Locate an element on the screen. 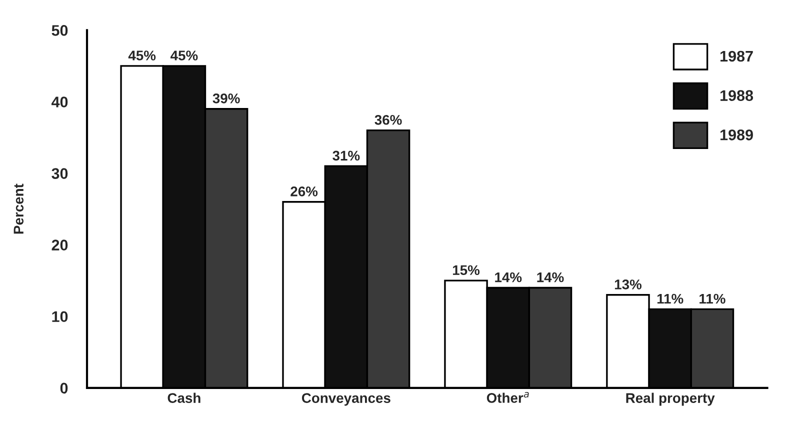 This screenshot has height=431, width=791. data-label: 26% is located at coordinates (304, 191).